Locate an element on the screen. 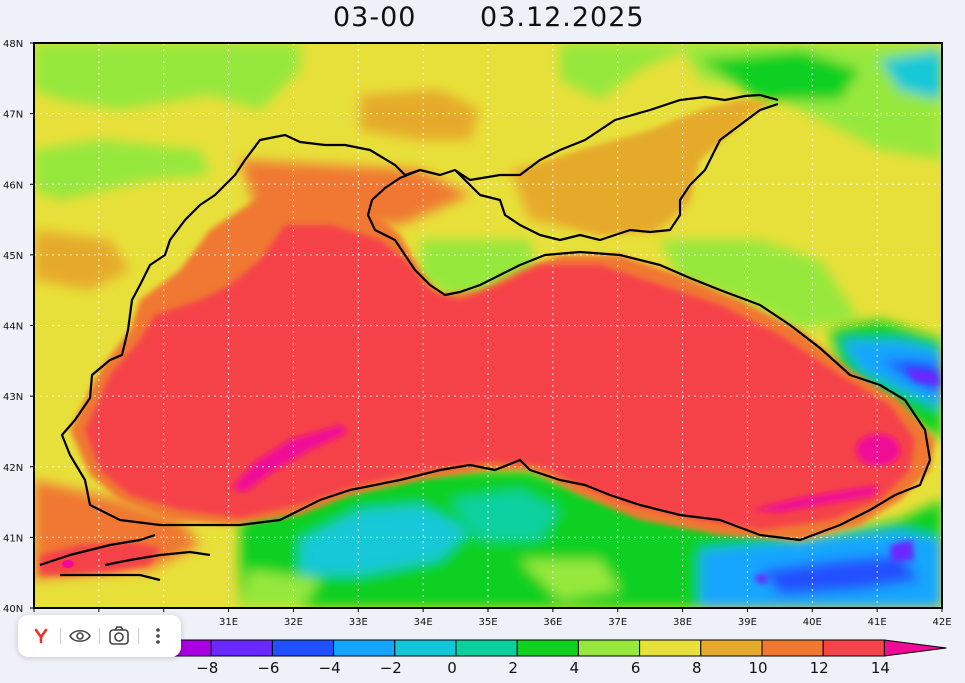  colorbar-label: 6 is located at coordinates (636, 668).